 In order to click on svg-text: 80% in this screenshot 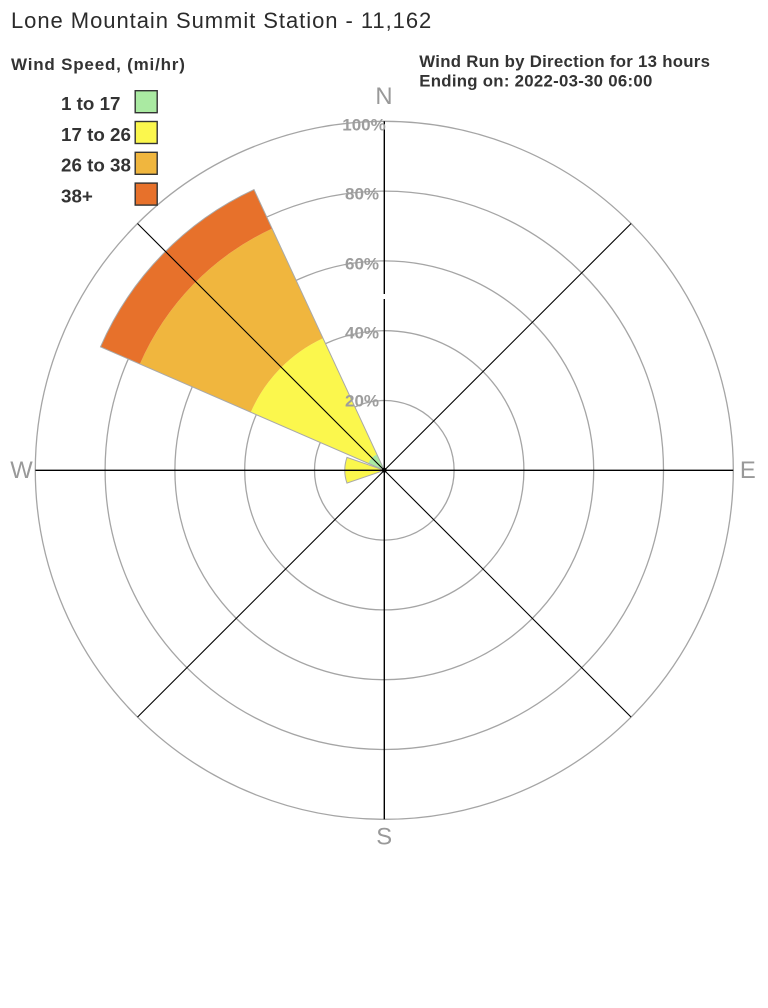, I will do `click(362, 194)`.